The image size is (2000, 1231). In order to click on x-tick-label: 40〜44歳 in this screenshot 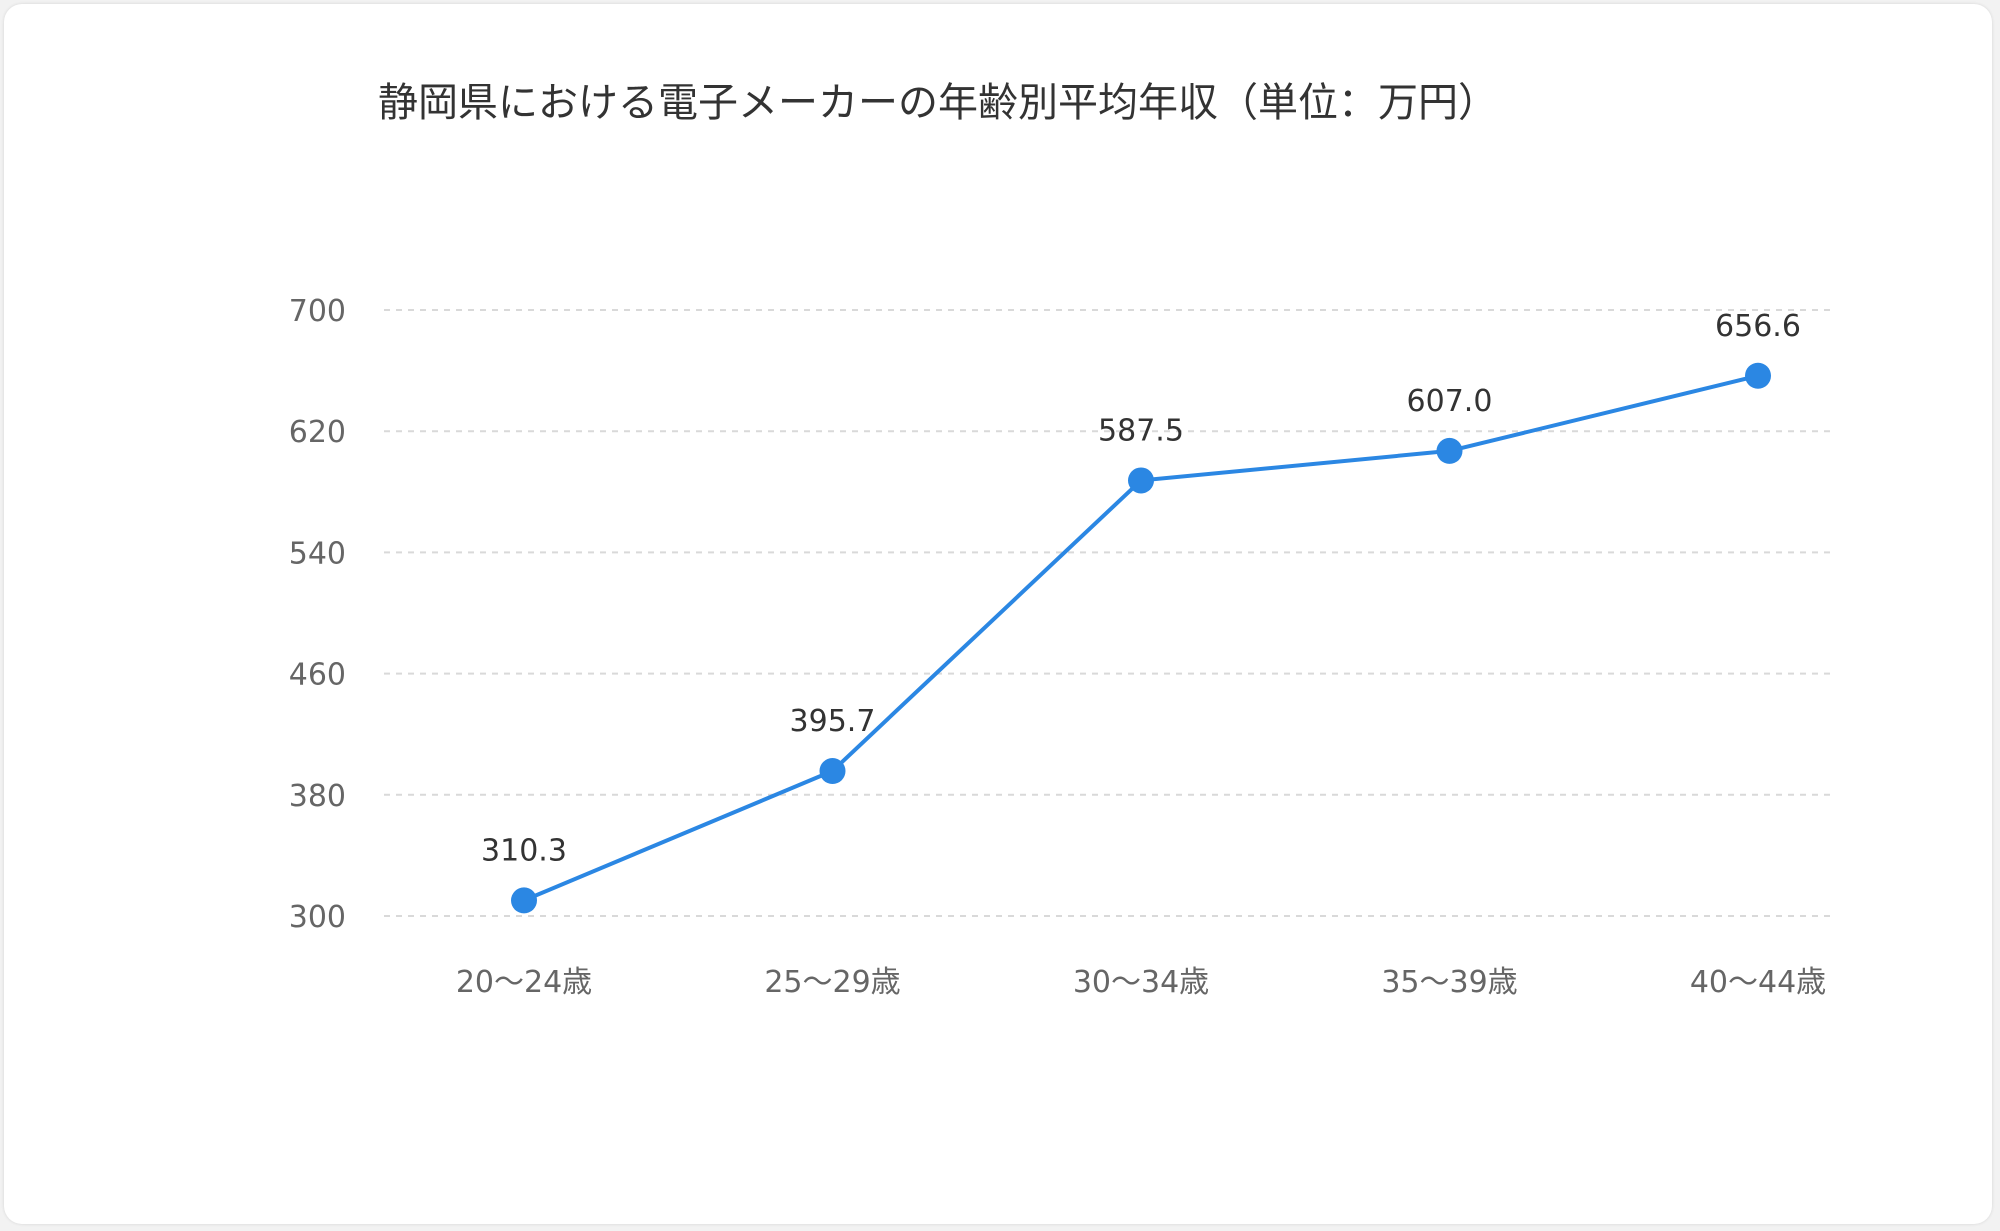, I will do `click(1758, 982)`.